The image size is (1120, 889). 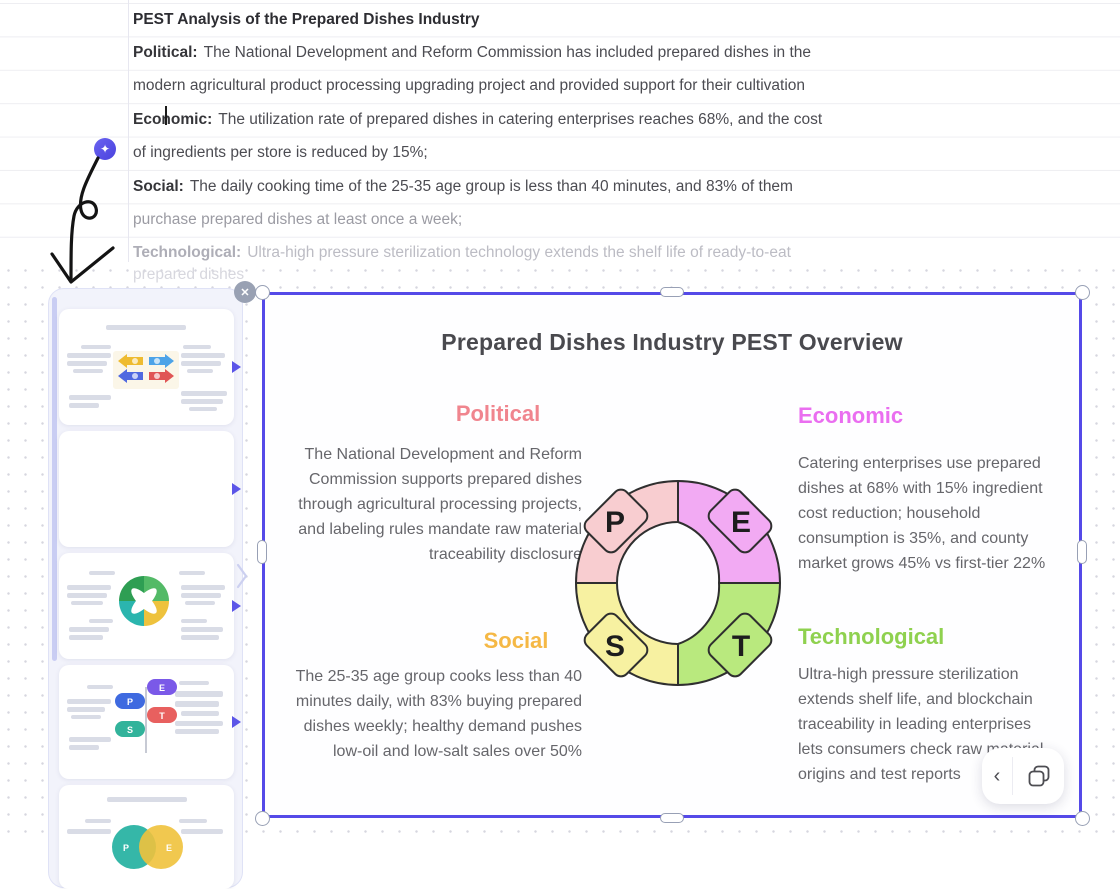 I want to click on expand-icon, so click(x=1038, y=776).